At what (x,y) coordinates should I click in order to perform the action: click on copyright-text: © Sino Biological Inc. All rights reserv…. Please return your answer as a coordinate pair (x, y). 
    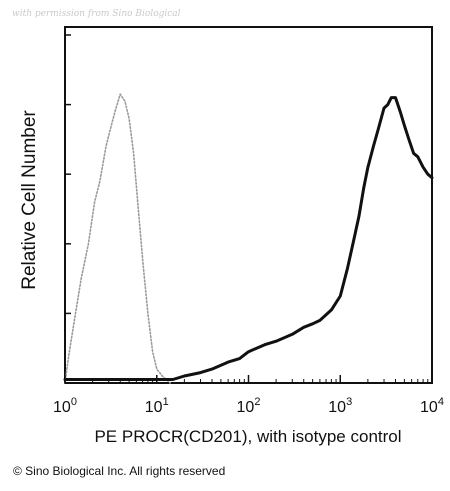
    Looking at the image, I should click on (119, 471).